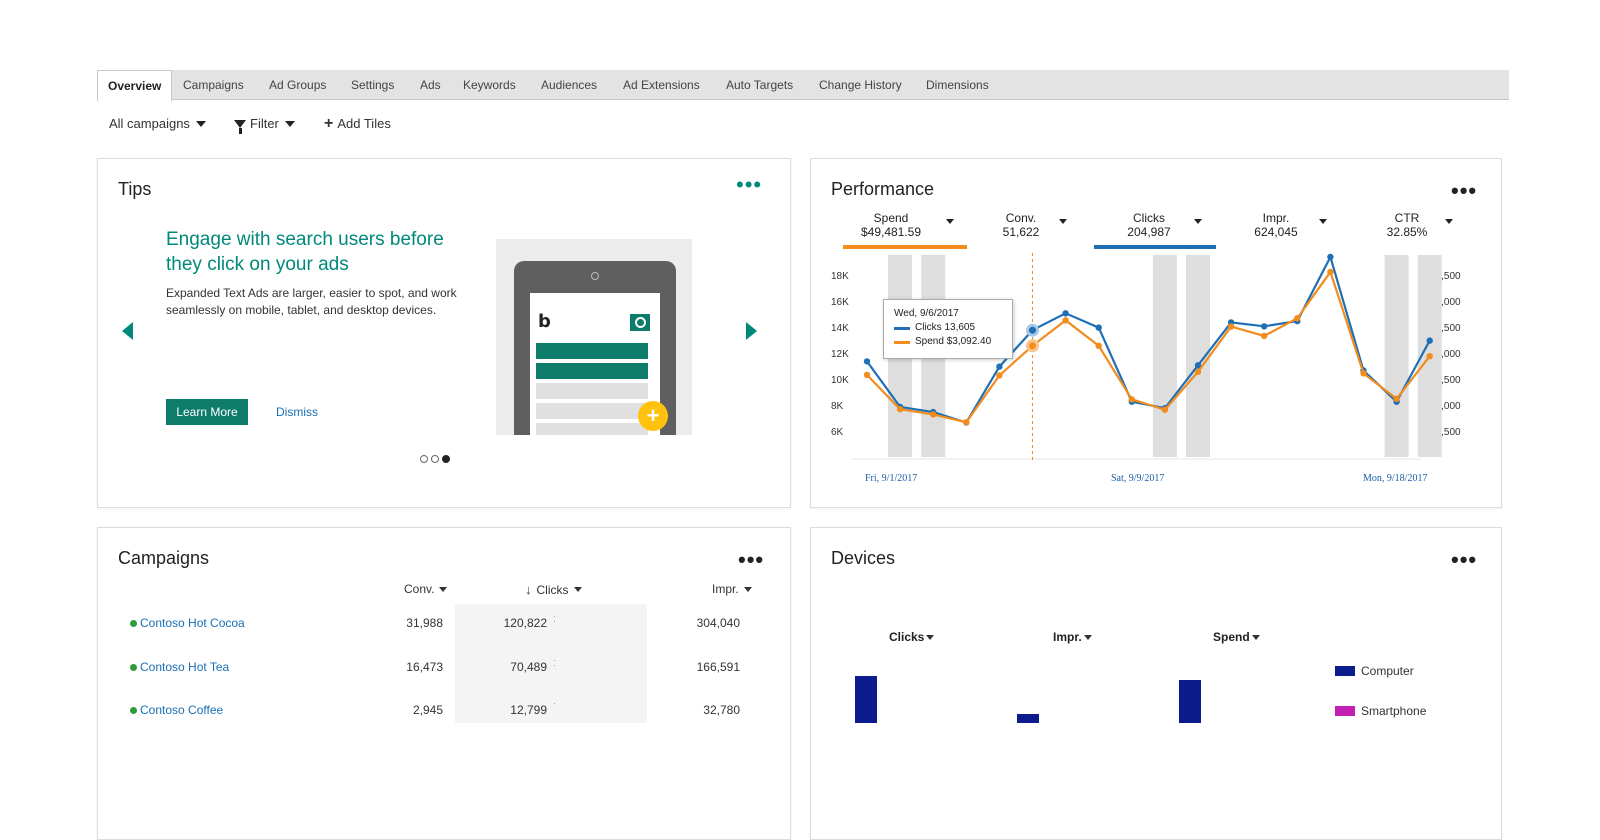 The height and width of the screenshot is (840, 1600). What do you see at coordinates (192, 623) in the screenshot?
I see `campaign-name-link: Contoso Hot Cocoa` at bounding box center [192, 623].